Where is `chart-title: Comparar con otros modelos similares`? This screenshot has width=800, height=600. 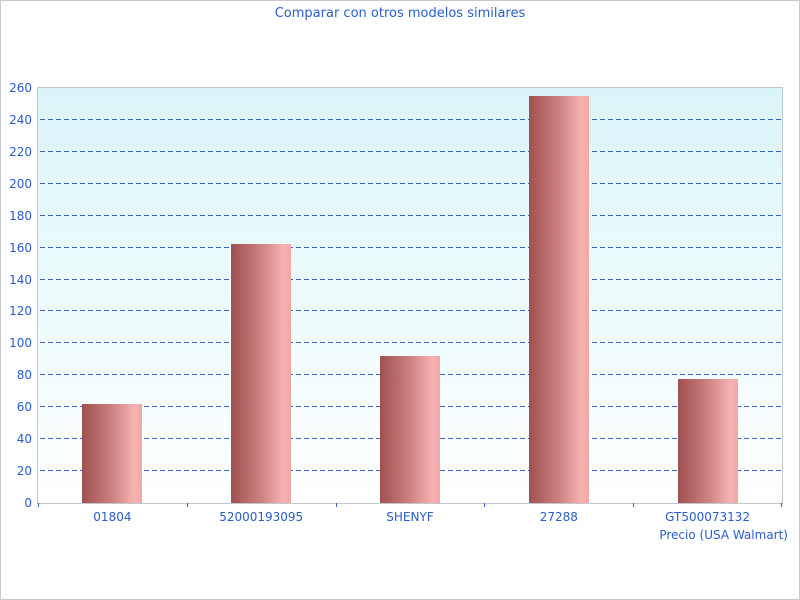
chart-title: Comparar con otros modelos similares is located at coordinates (400, 13).